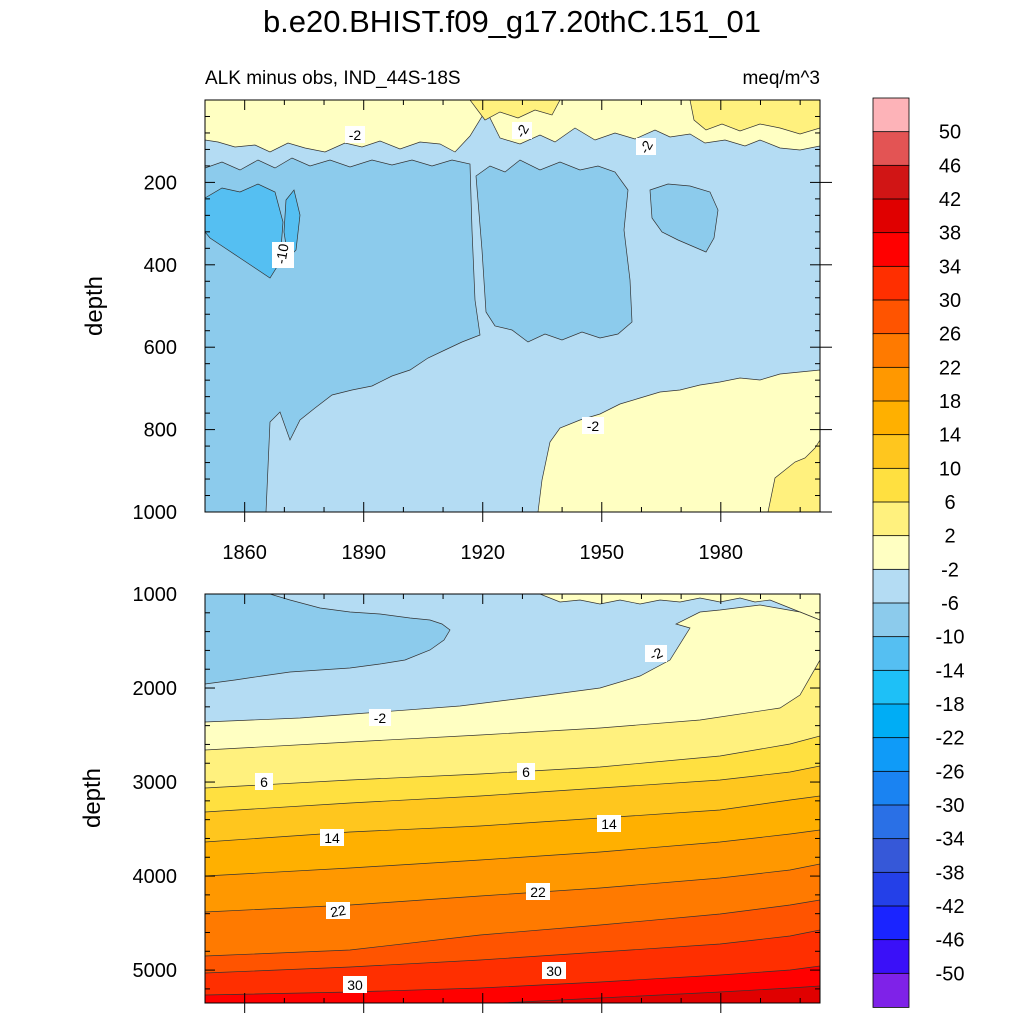 This screenshot has height=1024, width=1024. I want to click on upper-band-6-2-deep, so click(793, 475).